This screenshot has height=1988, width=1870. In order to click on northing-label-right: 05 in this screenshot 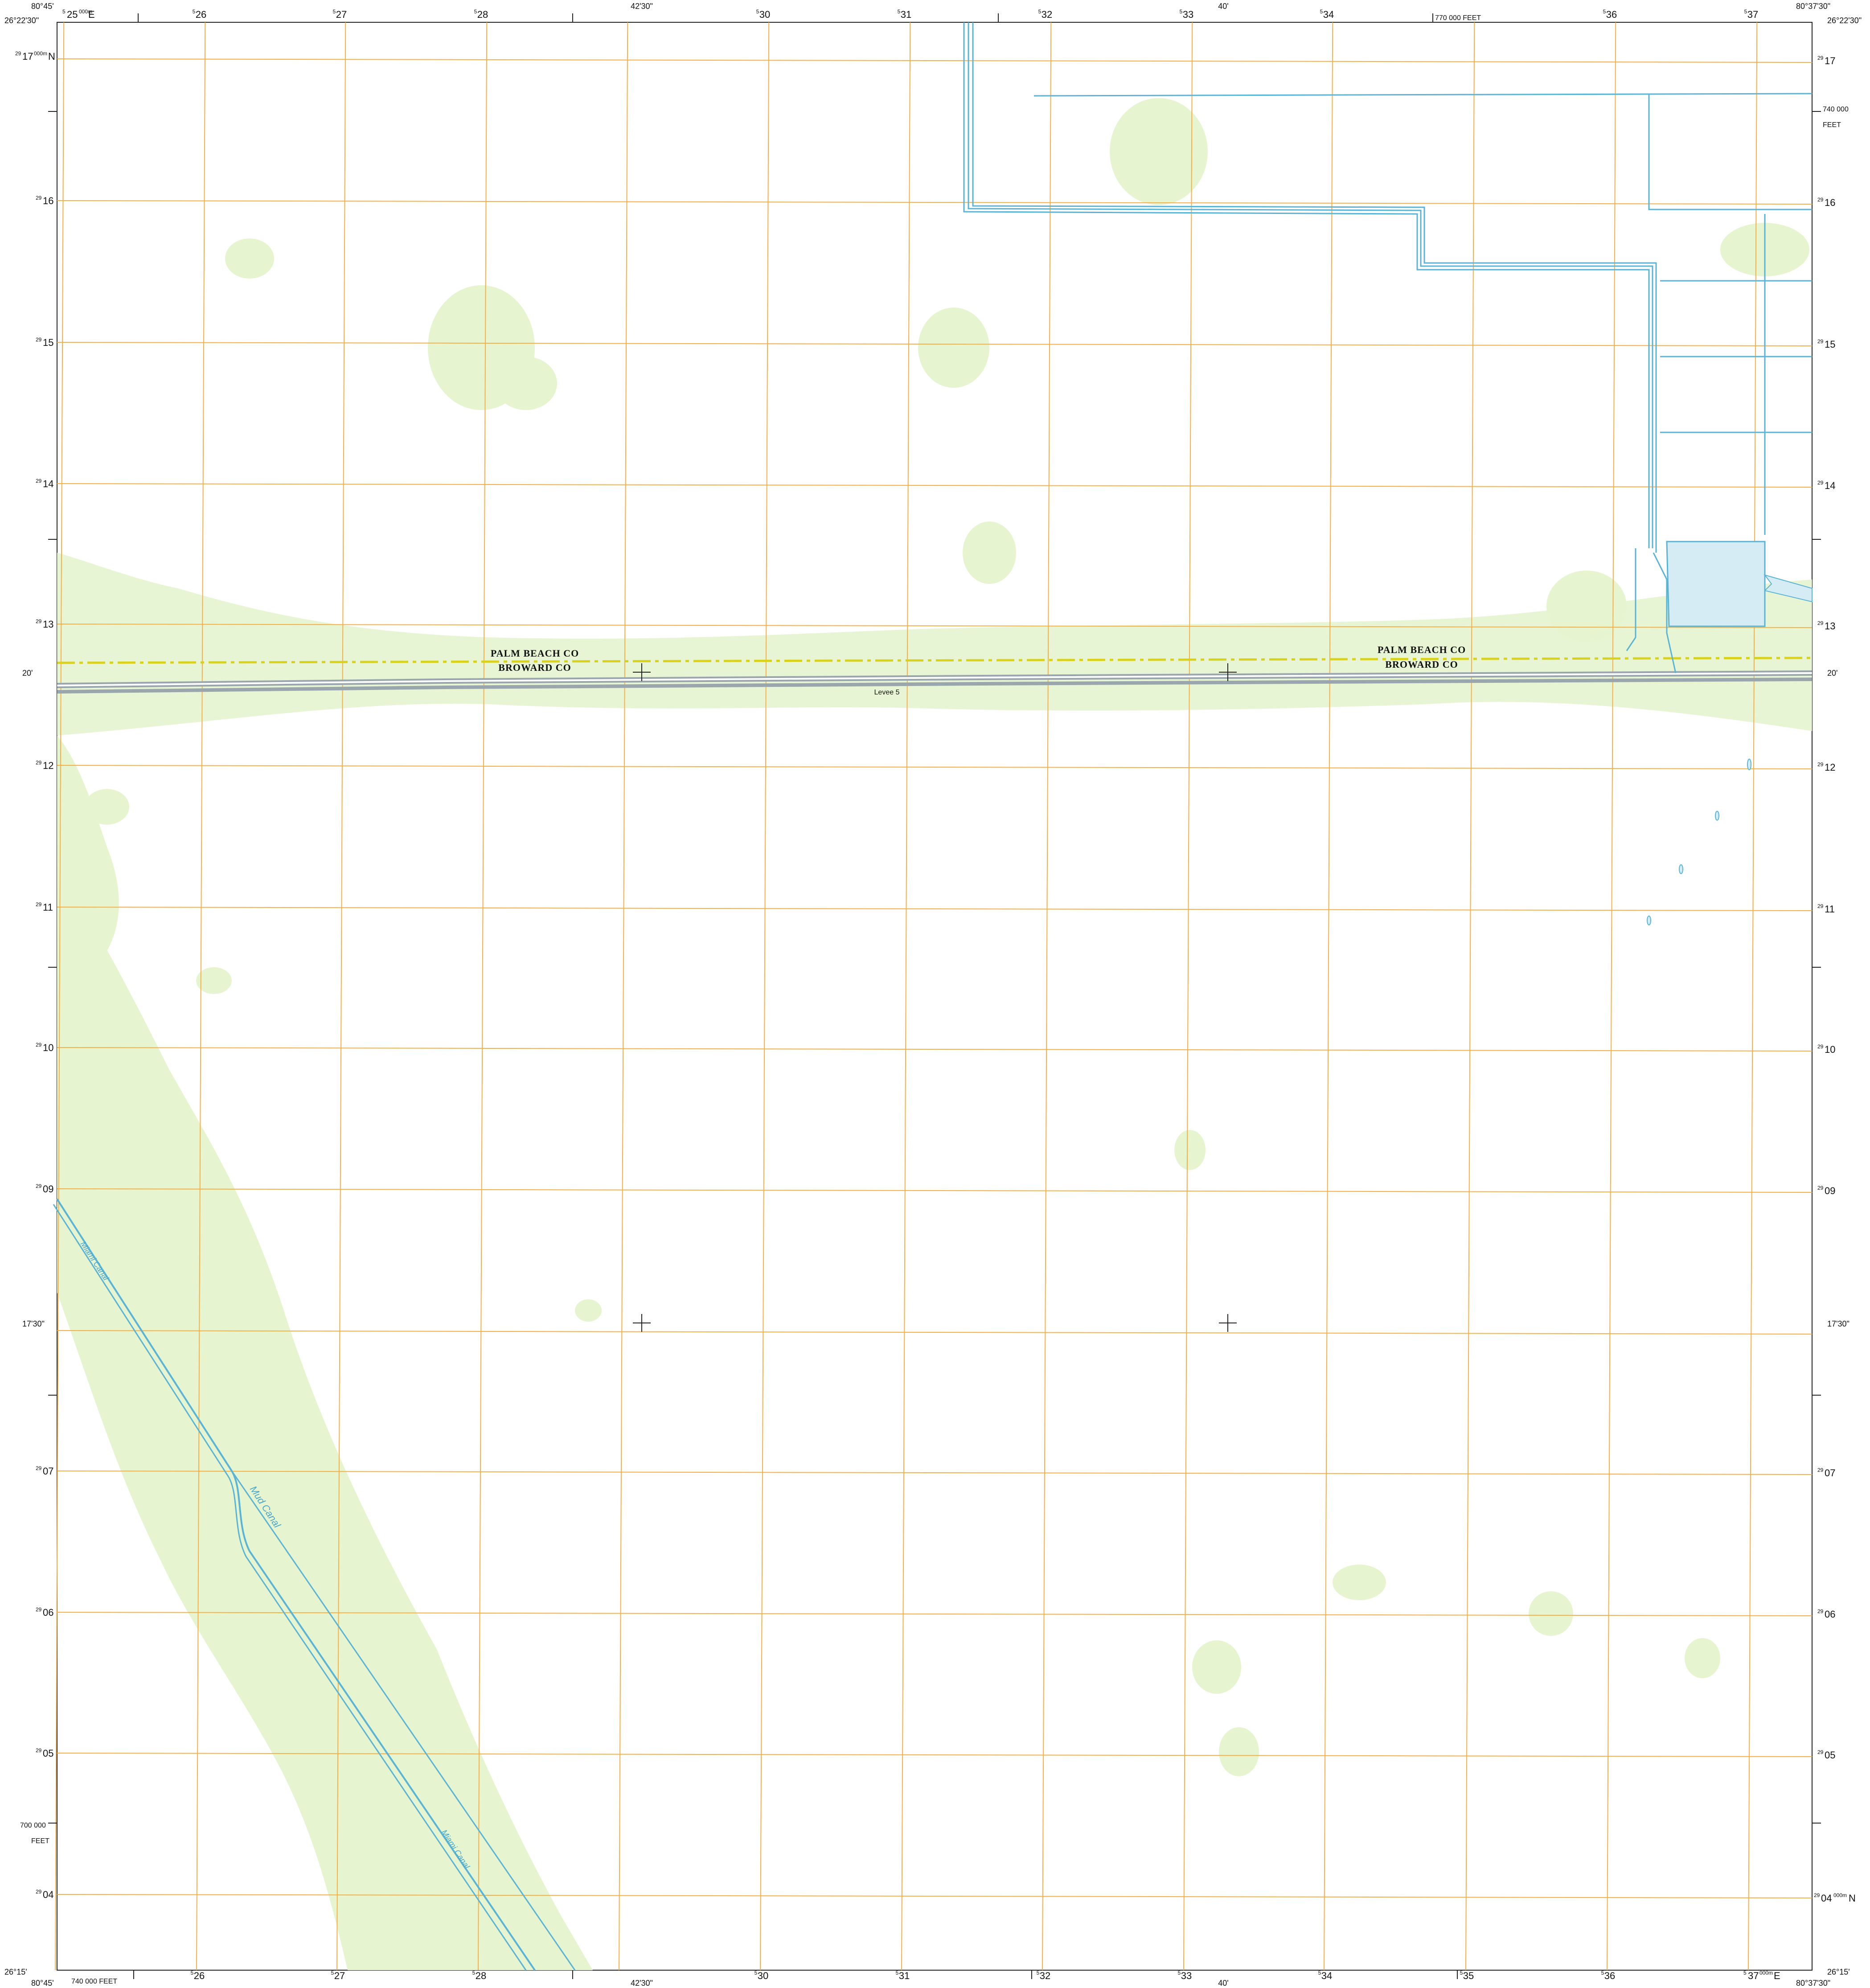, I will do `click(1830, 1755)`.